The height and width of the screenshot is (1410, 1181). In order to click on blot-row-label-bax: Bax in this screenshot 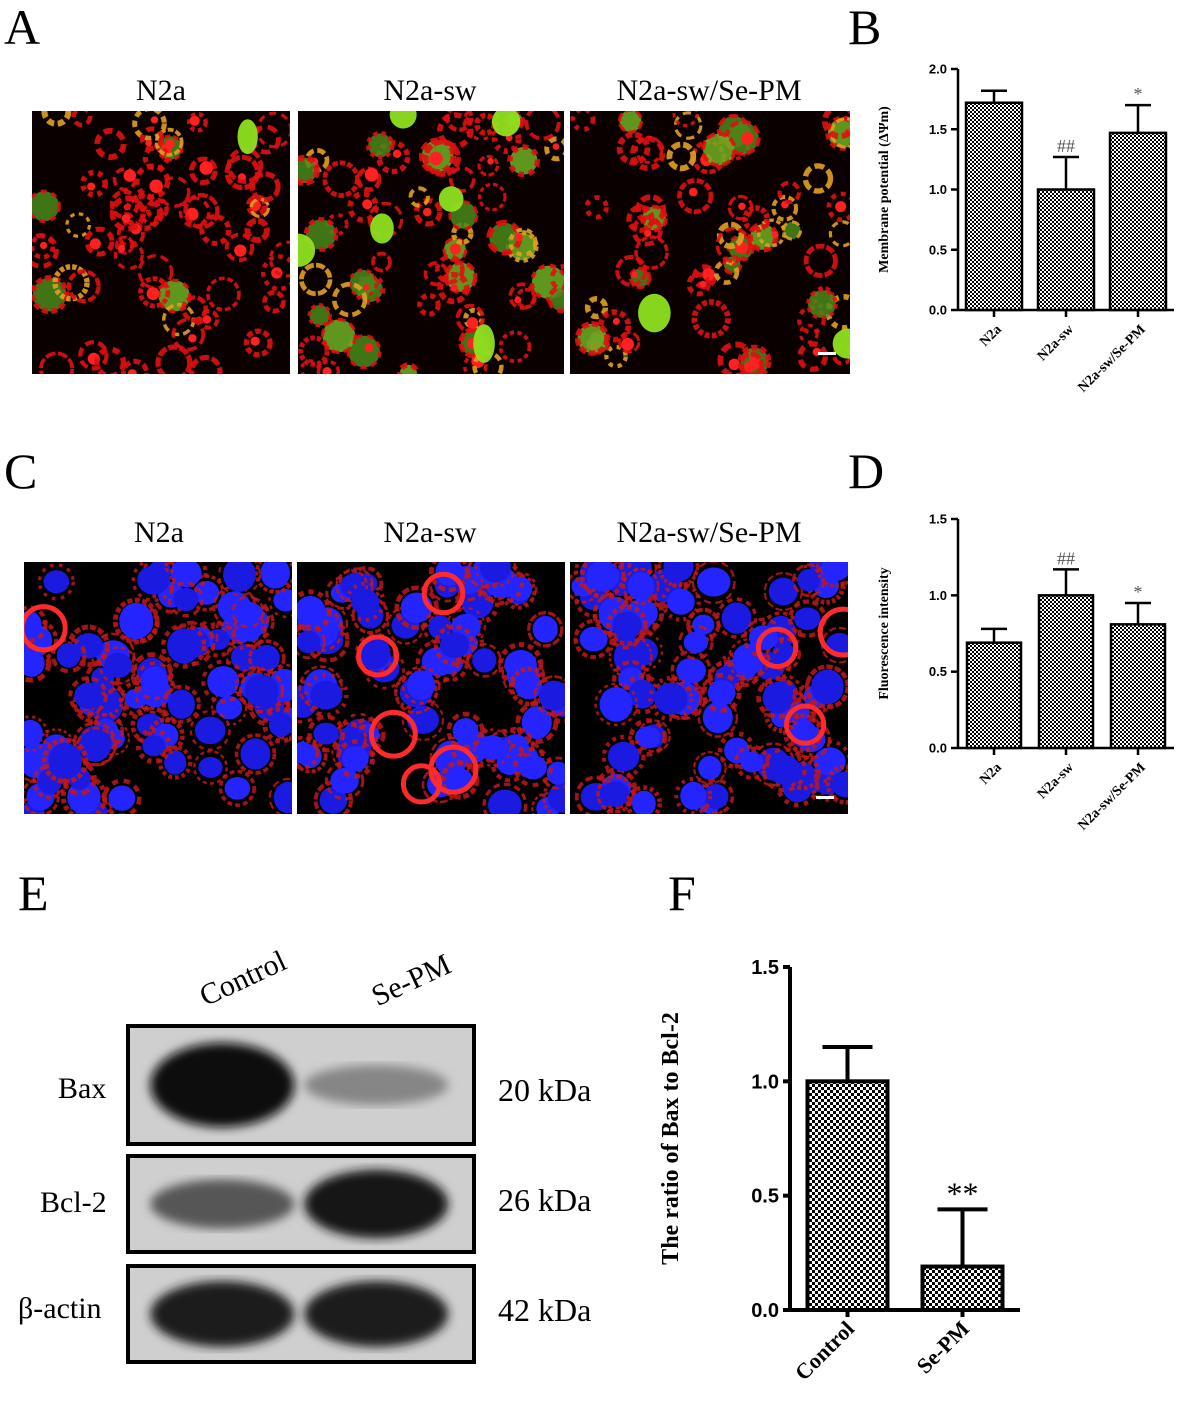, I will do `click(82, 1088)`.